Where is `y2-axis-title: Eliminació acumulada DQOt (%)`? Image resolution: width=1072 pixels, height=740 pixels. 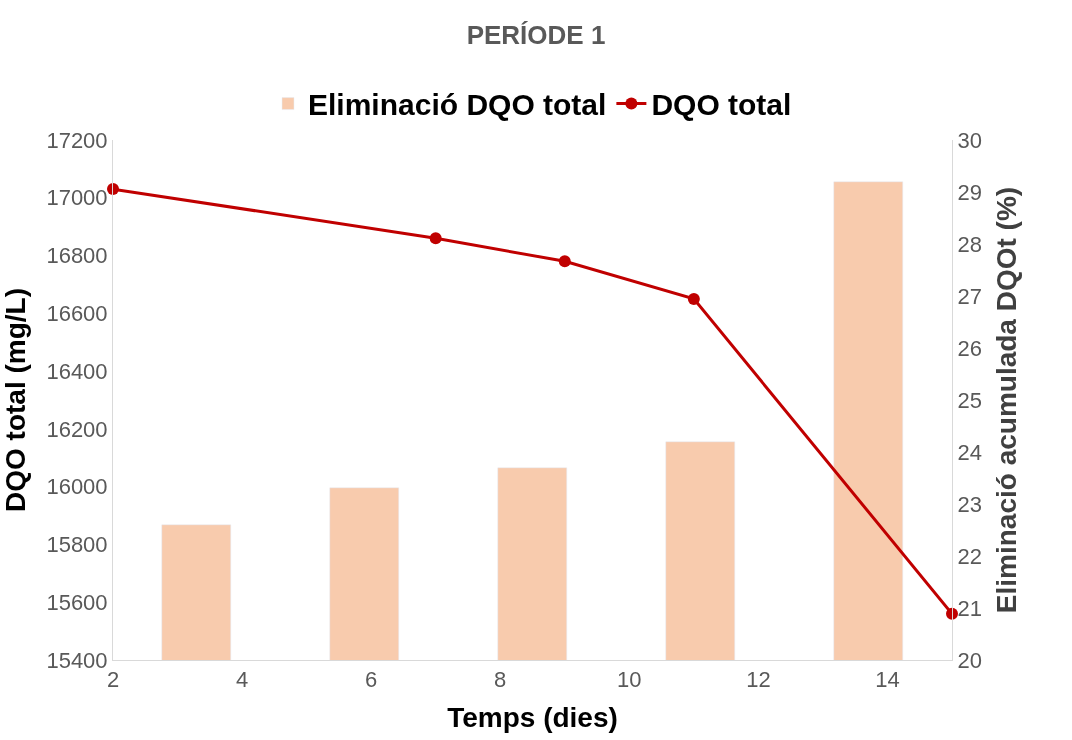 y2-axis-title: Eliminació acumulada DQOt (%) is located at coordinates (1006, 400).